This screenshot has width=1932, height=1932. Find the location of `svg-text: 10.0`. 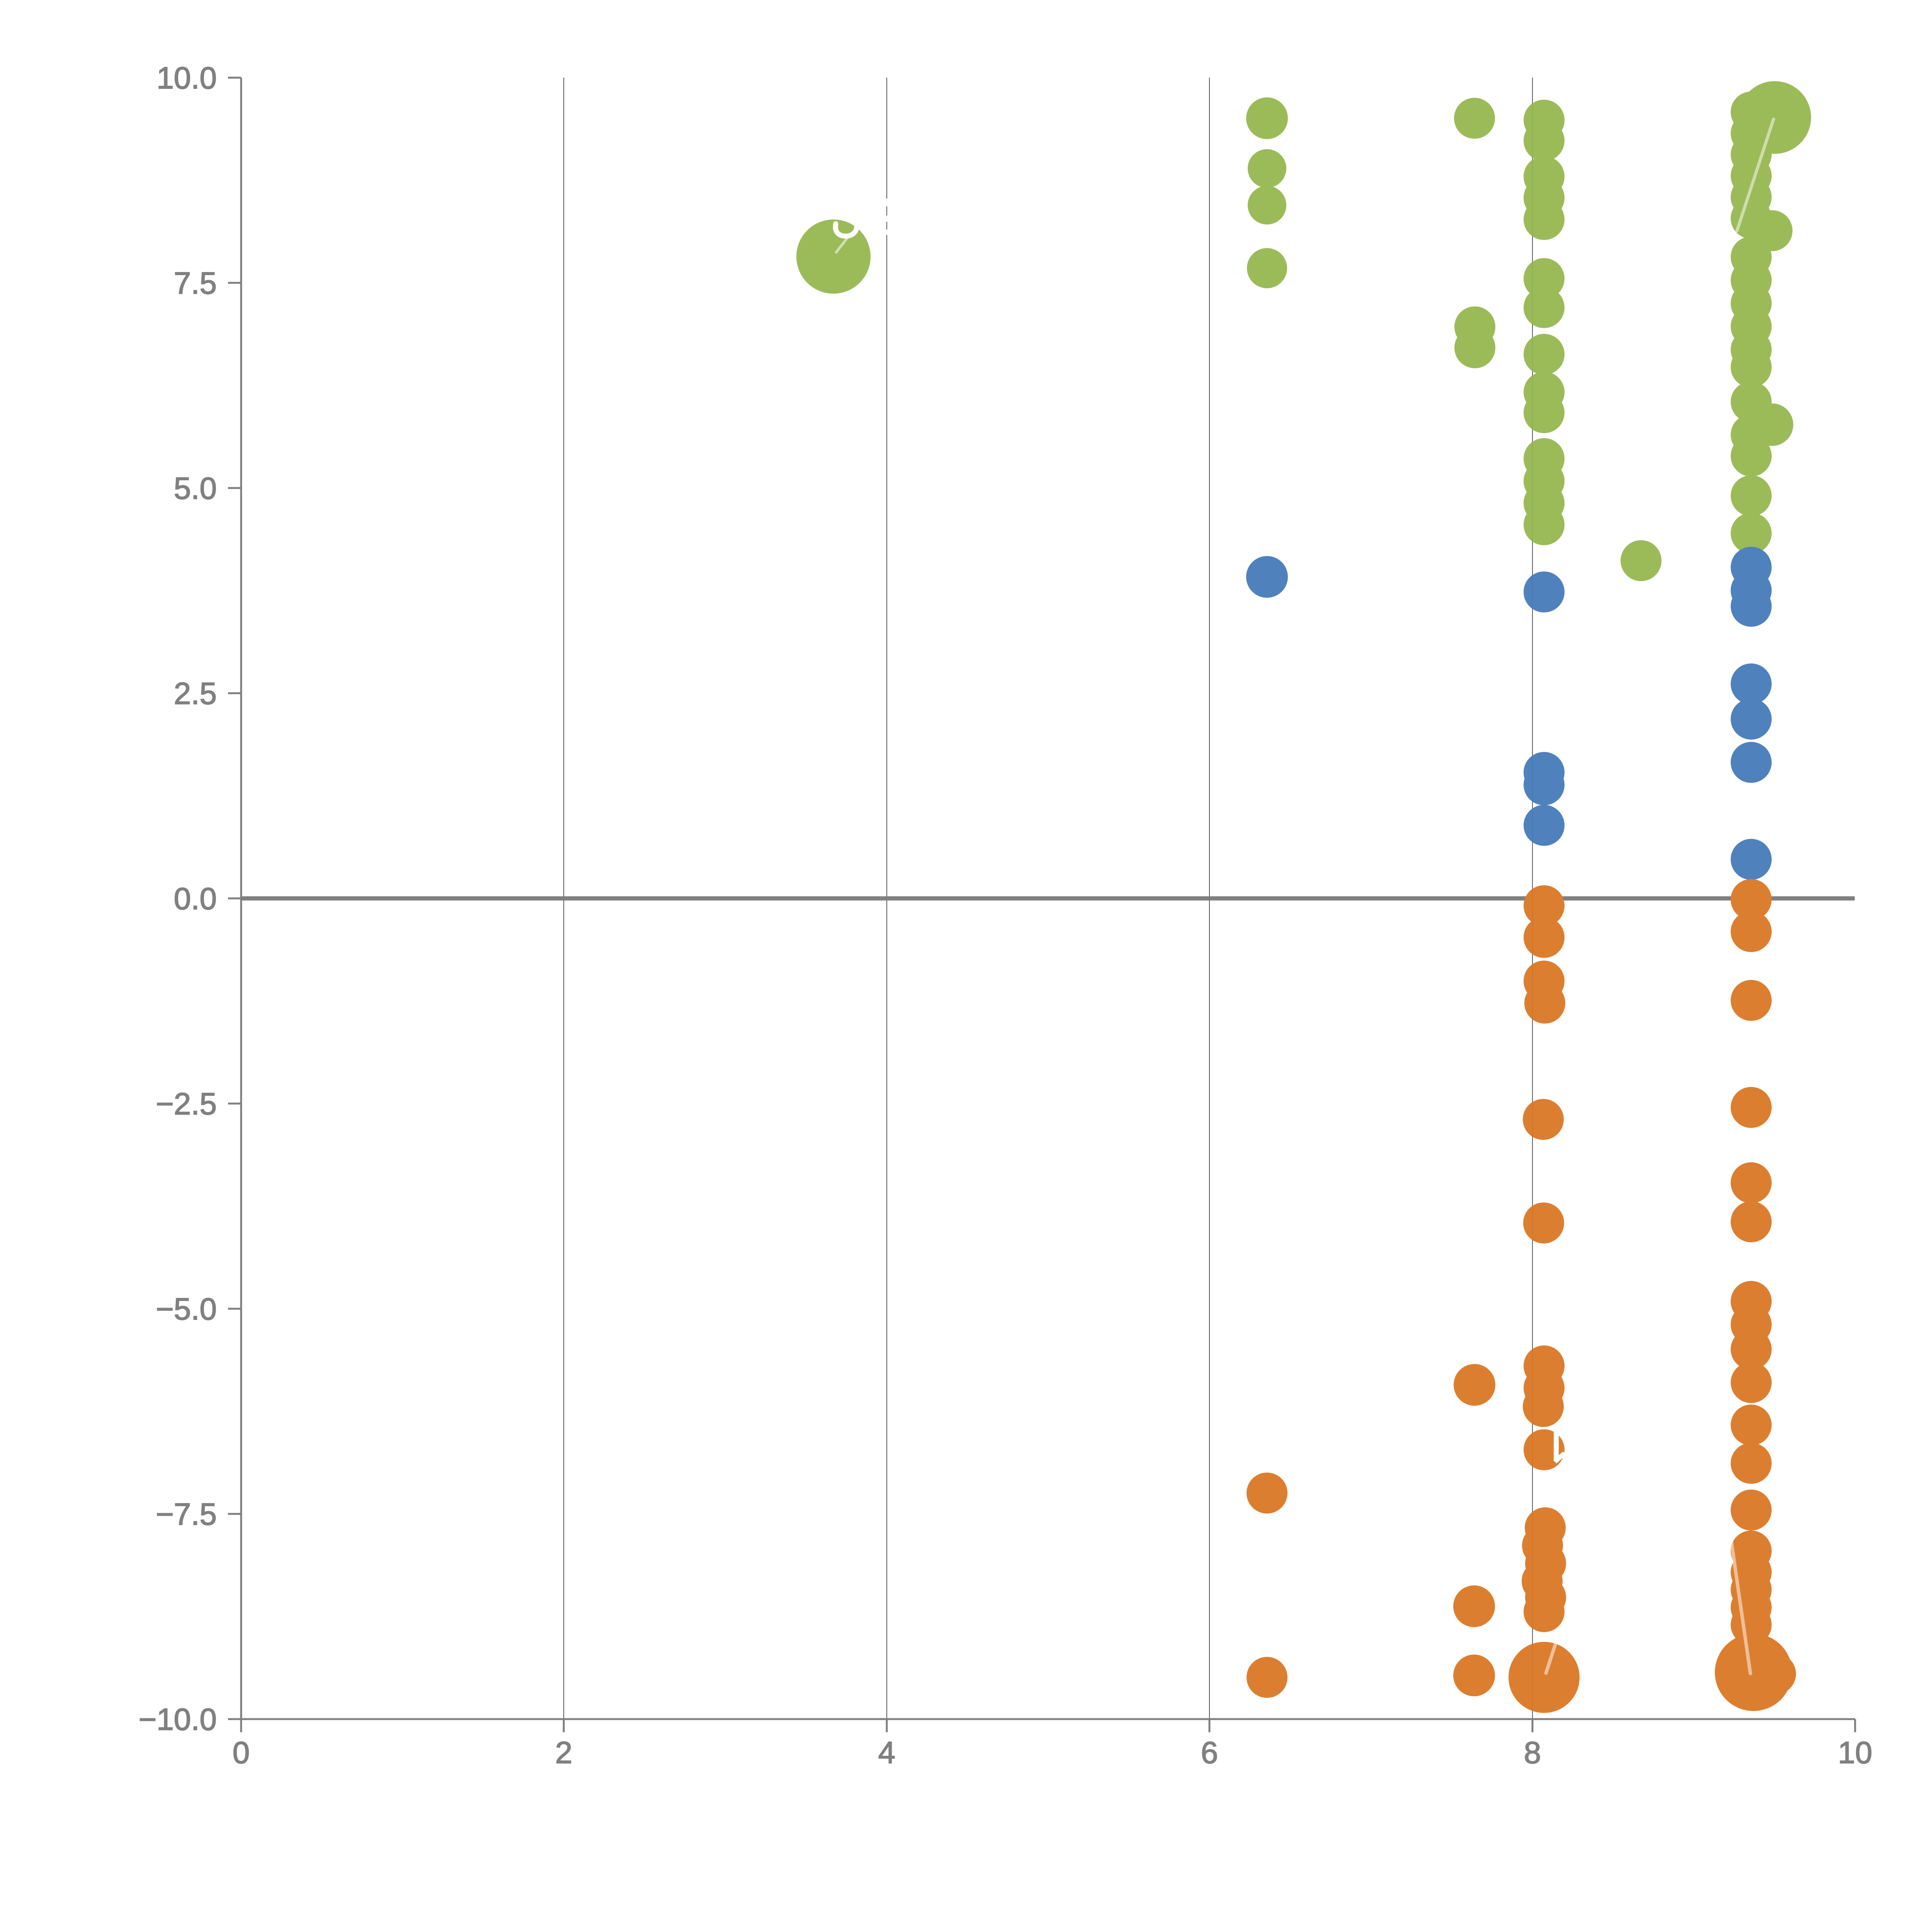

svg-text: 10.0 is located at coordinates (186, 78).